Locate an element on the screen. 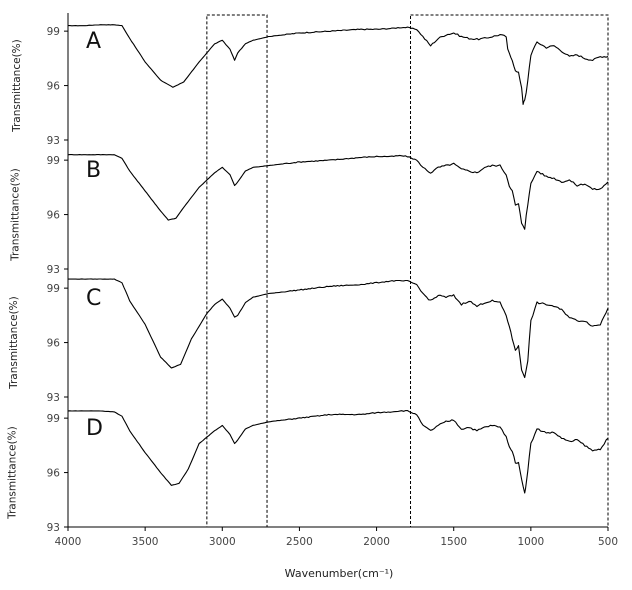 This screenshot has width=632, height=590. x-axis-label: Wavenumber(cm⁻¹) is located at coordinates (339, 573).